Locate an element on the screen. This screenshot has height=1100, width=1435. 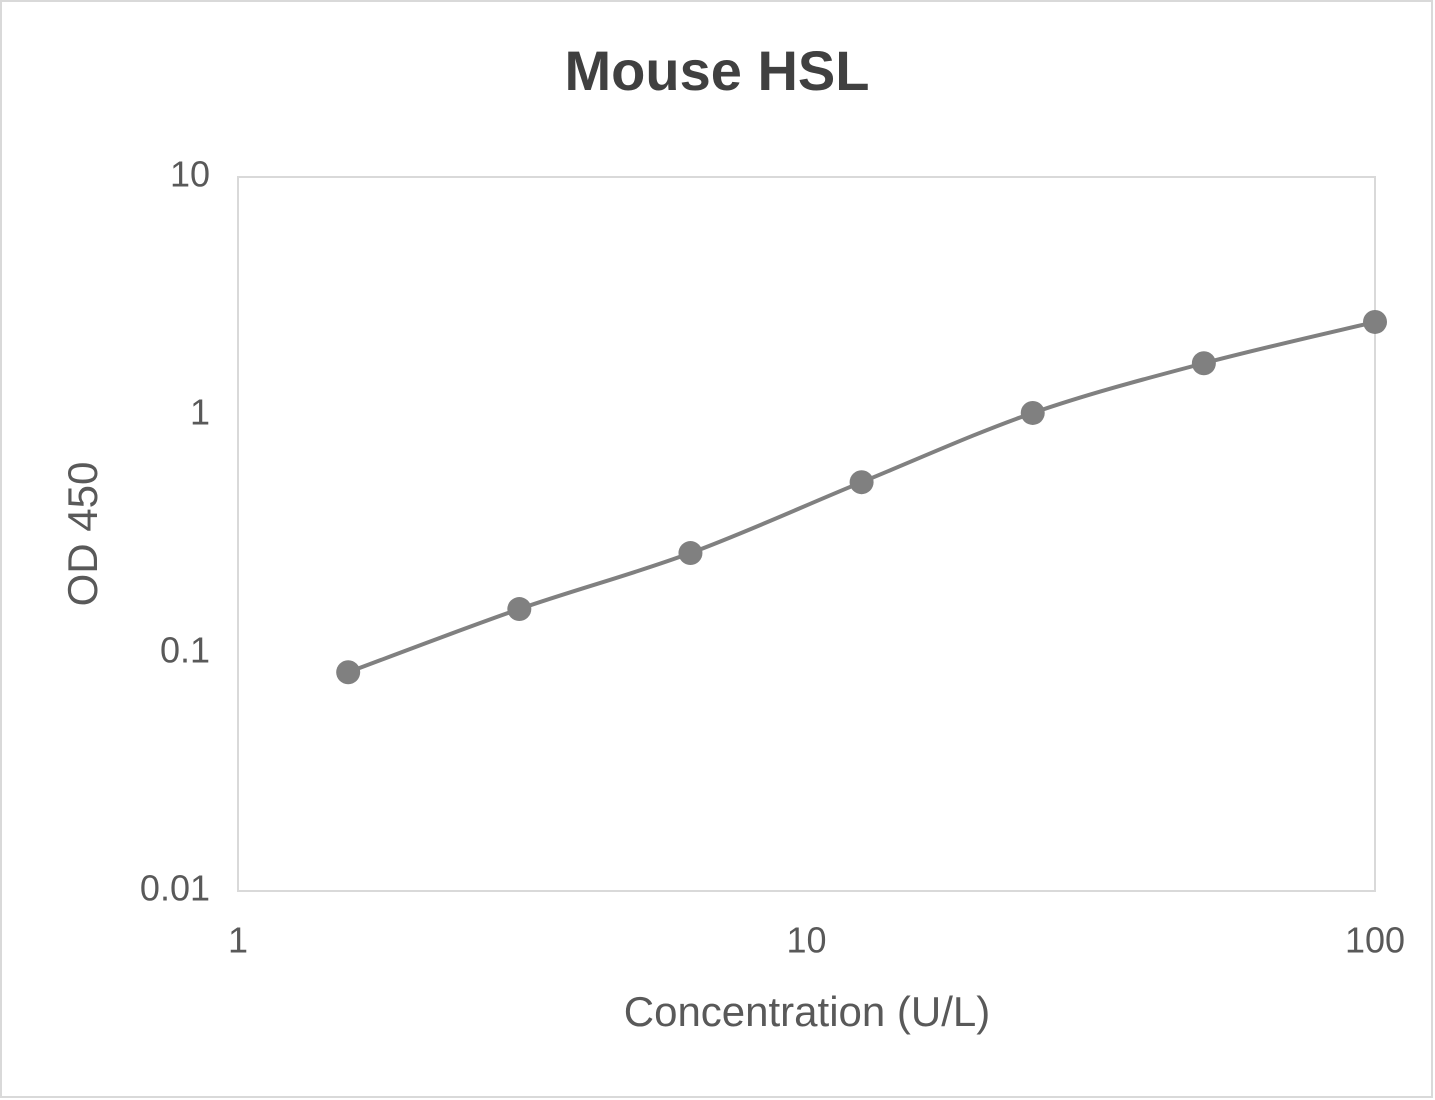
chart-title: Mouse HSL is located at coordinates (717, 70).